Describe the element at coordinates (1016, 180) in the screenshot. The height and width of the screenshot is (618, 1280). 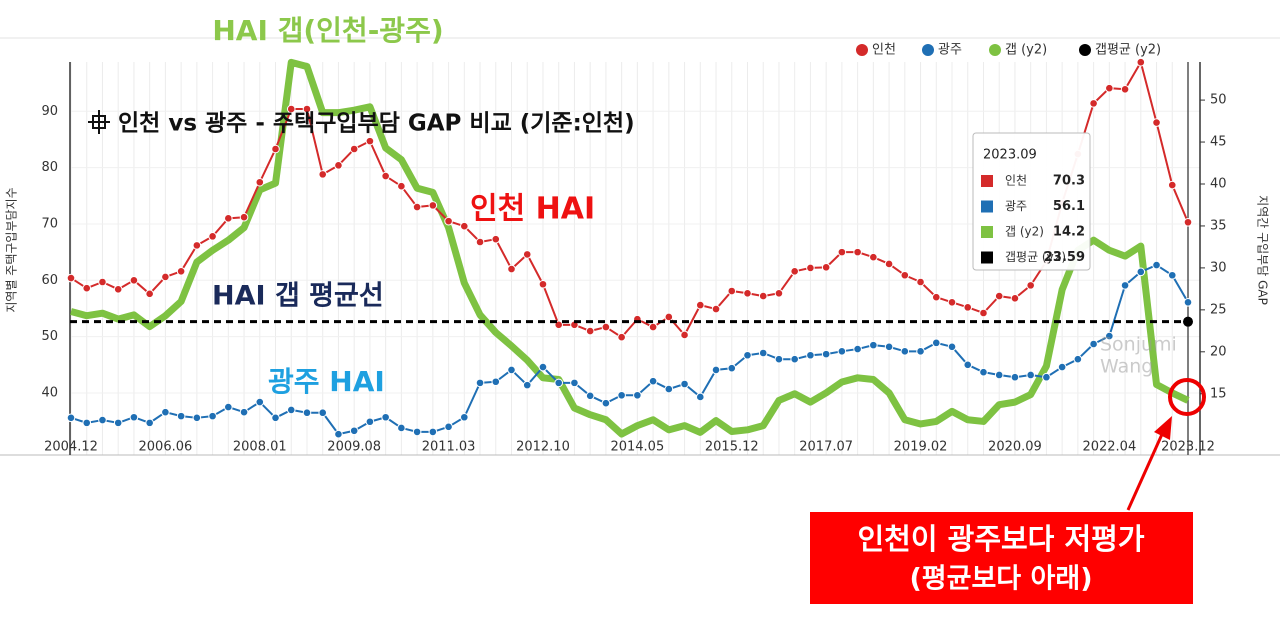
I see `tooltip-label: 인천` at that location.